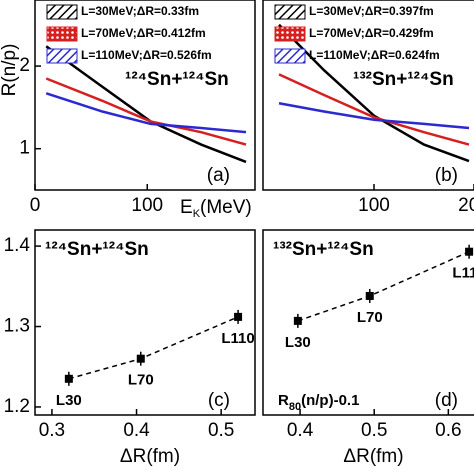 Image resolution: width=474 pixels, height=474 pixels. I want to click on panel-label: (c), so click(219, 400).